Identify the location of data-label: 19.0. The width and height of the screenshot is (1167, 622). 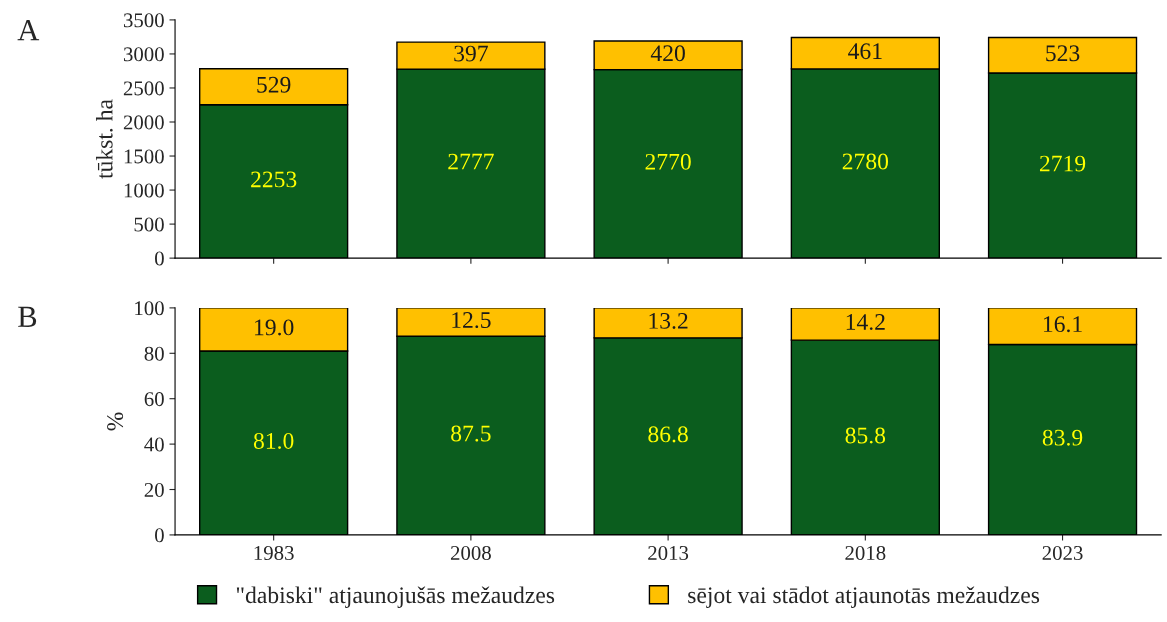
(274, 327).